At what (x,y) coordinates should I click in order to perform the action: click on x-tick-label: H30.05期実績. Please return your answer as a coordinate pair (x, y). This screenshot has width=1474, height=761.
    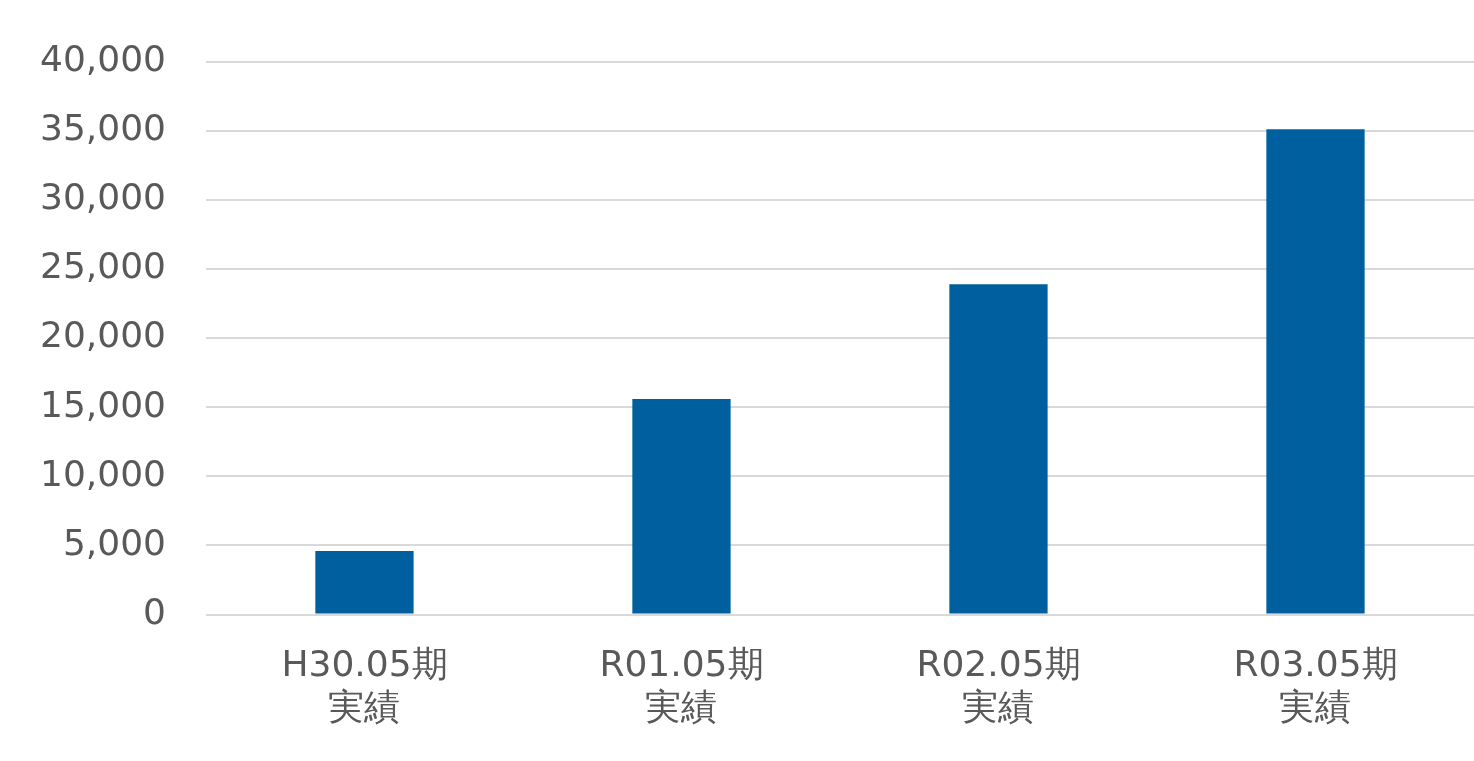
    Looking at the image, I should click on (364, 684).